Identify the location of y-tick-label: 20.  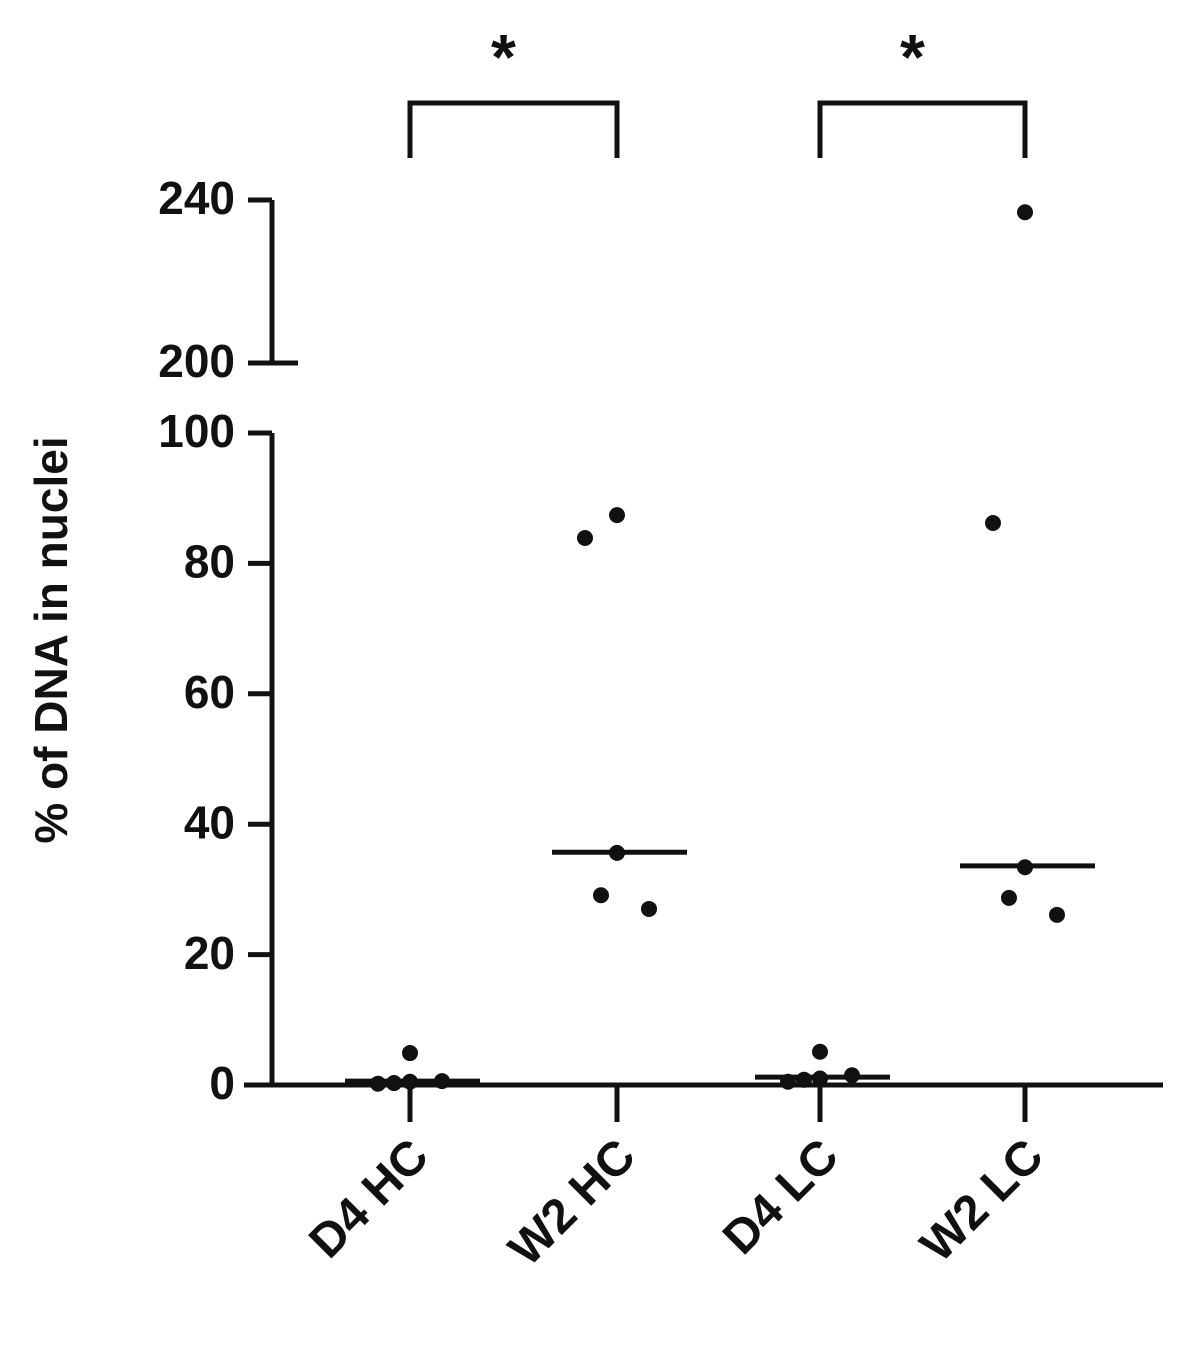
(209, 953).